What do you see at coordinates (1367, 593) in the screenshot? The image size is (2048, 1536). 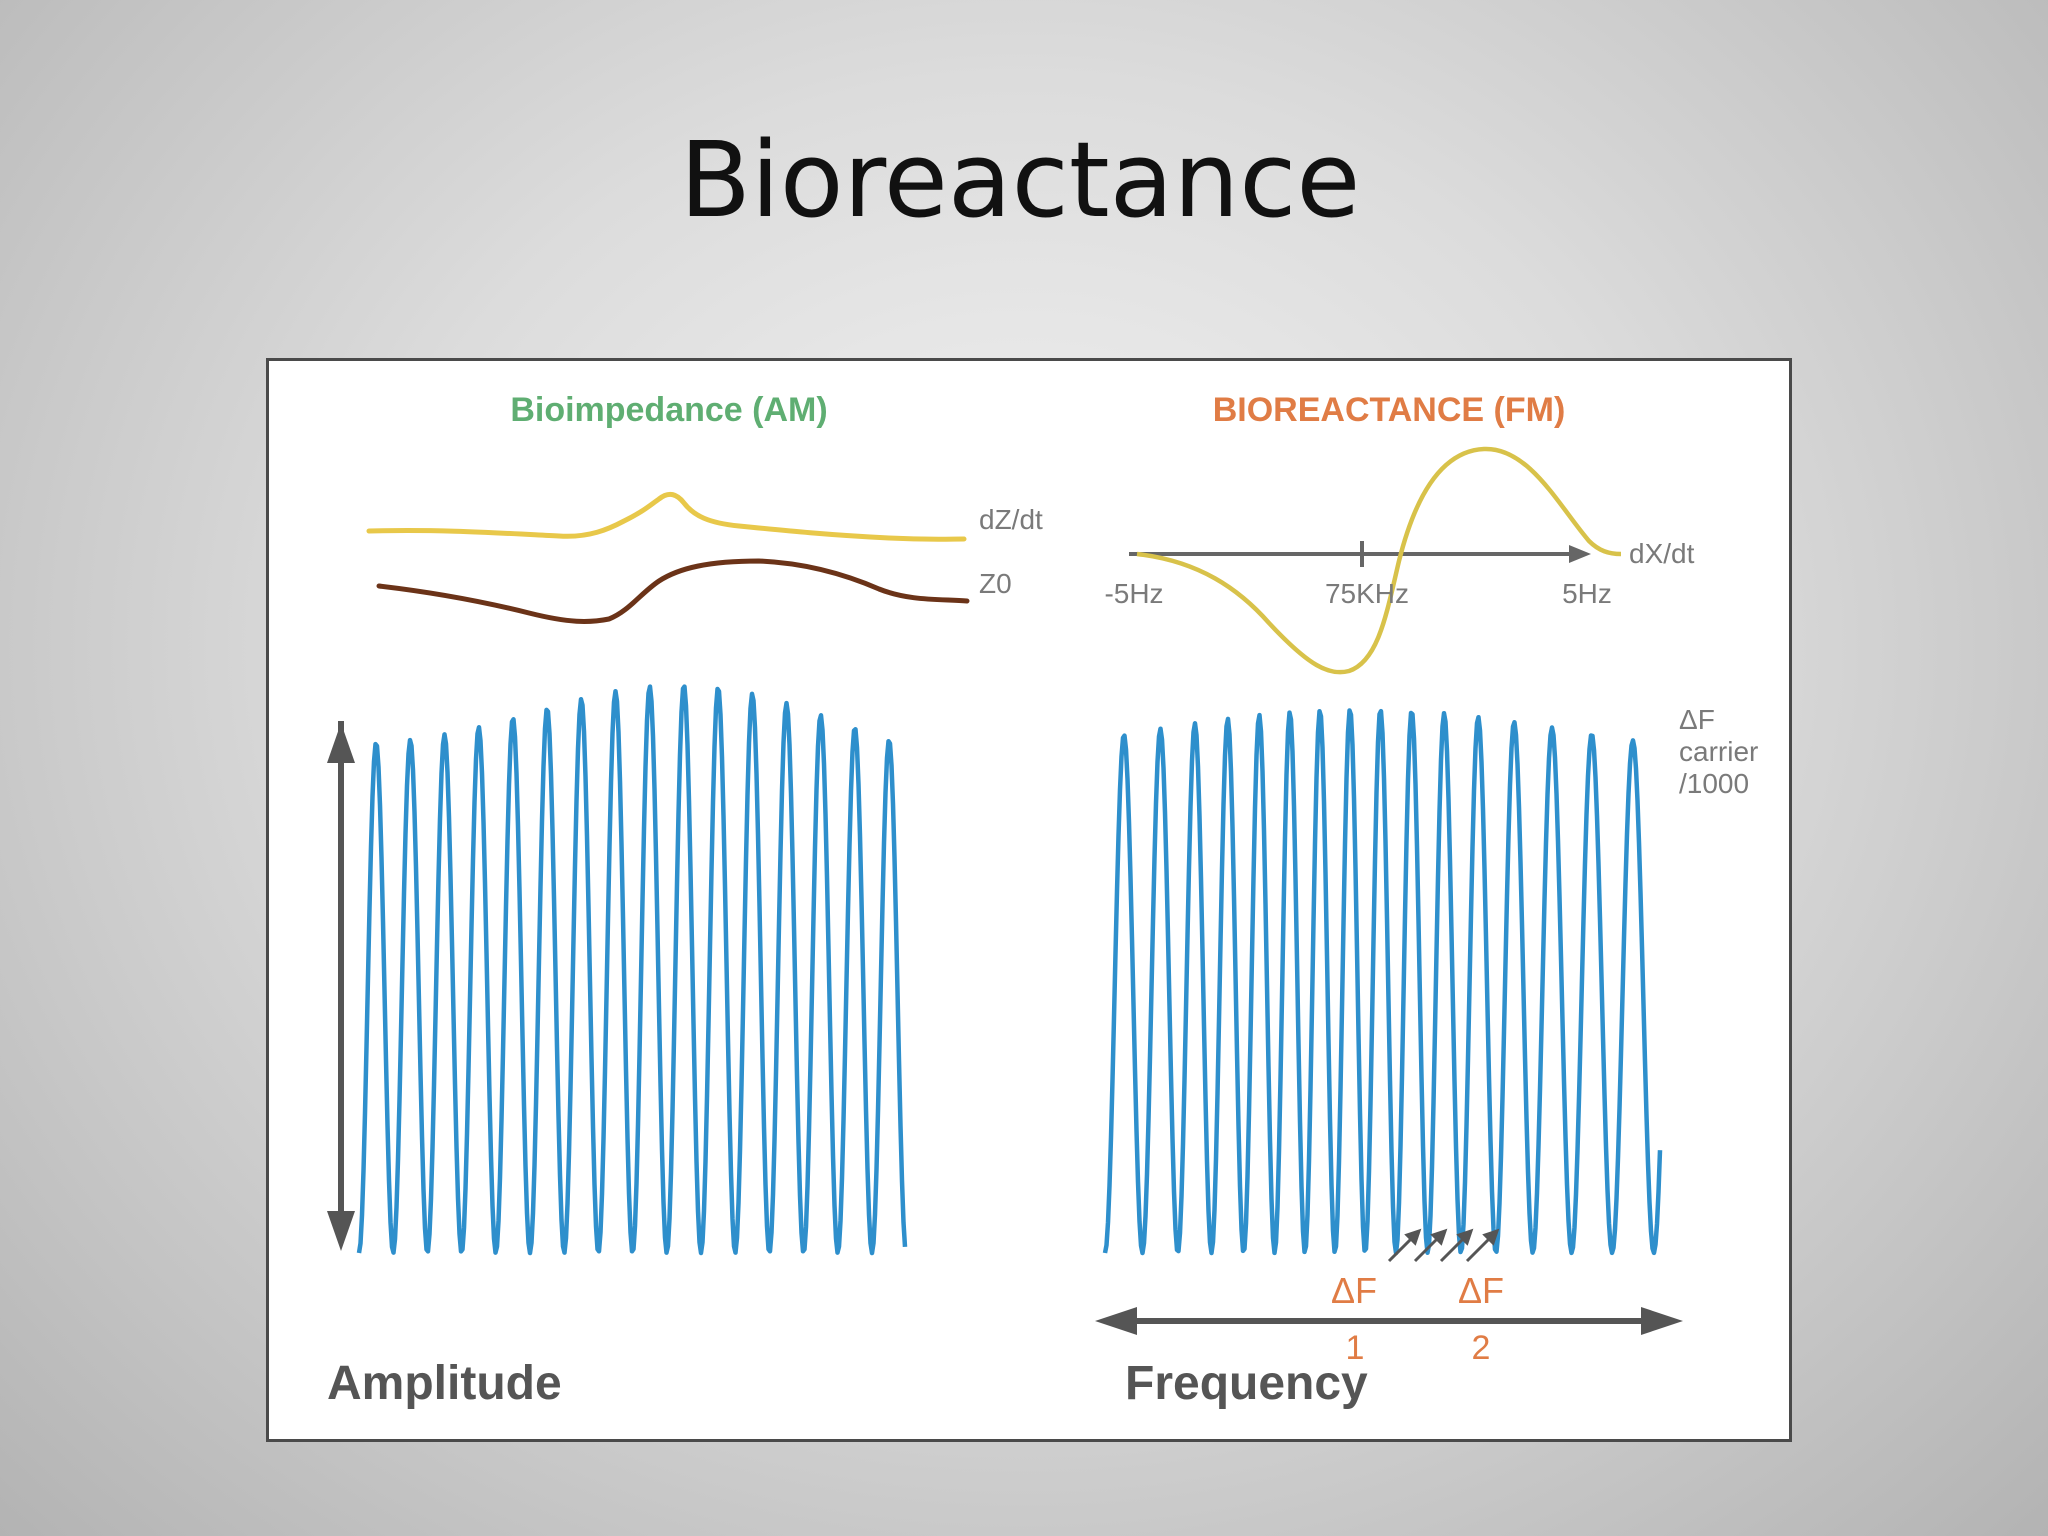 I see `tick-label-75khz: 75KHz` at bounding box center [1367, 593].